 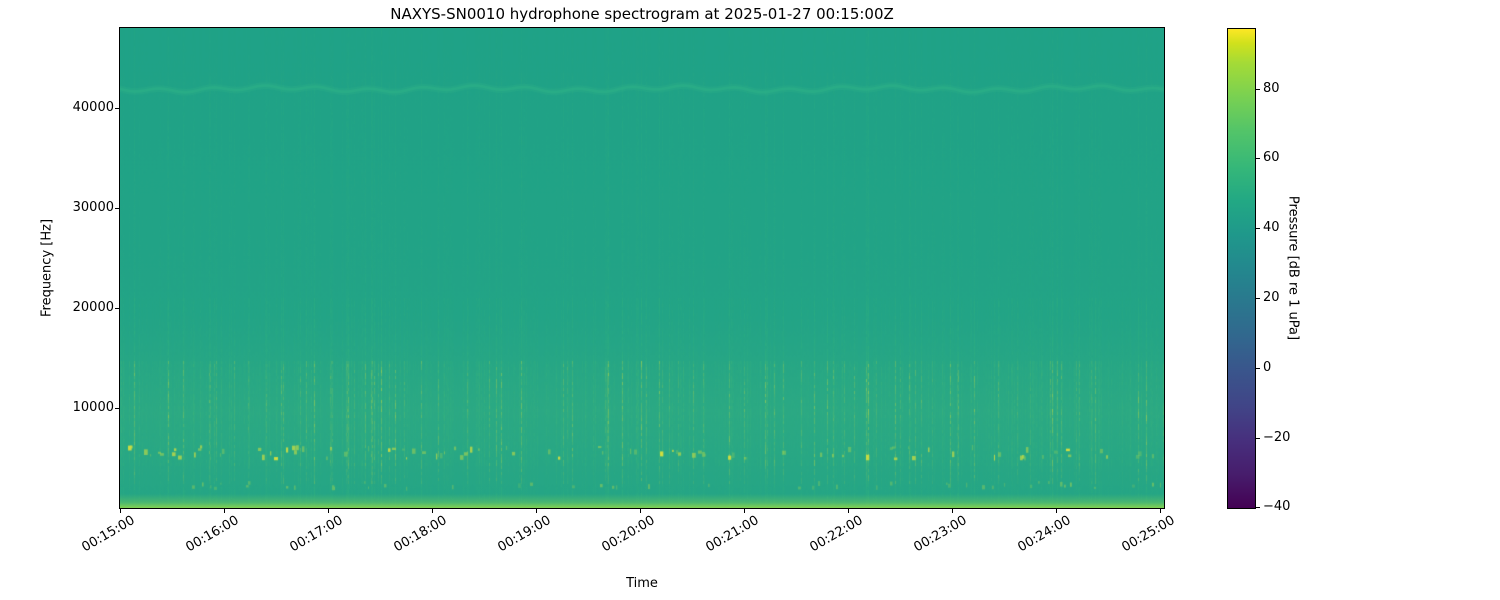 What do you see at coordinates (93, 307) in the screenshot?
I see `y-tick-label: 20000` at bounding box center [93, 307].